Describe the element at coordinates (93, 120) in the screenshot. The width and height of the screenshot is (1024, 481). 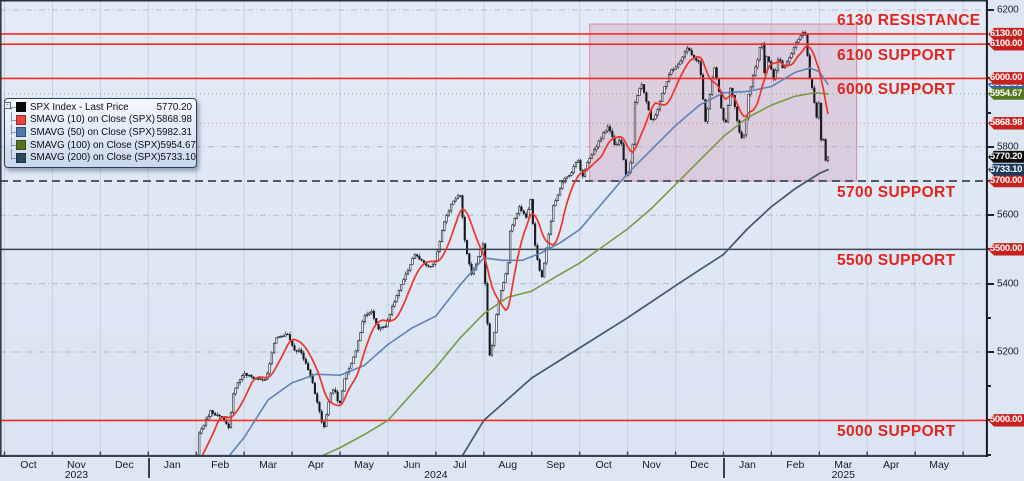
I see `legend-series-label: SMAVG (10) on Close (SPX)` at that location.